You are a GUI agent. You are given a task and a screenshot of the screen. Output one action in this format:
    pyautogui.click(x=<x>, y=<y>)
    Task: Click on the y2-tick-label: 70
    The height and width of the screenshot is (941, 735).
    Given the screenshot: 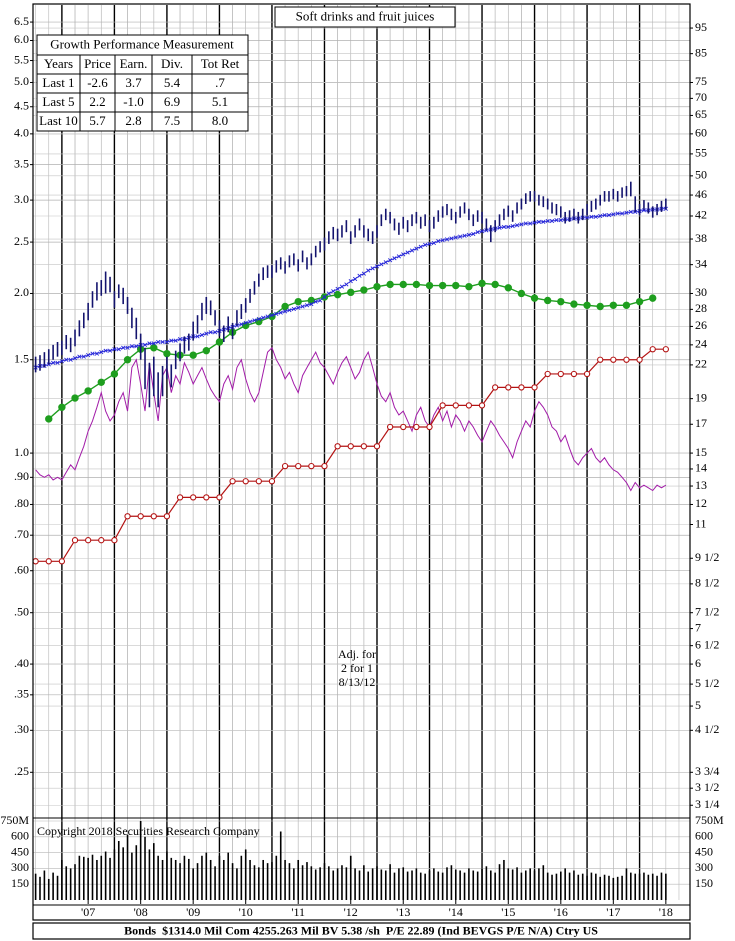 What is the action you would take?
    pyautogui.click(x=701, y=97)
    